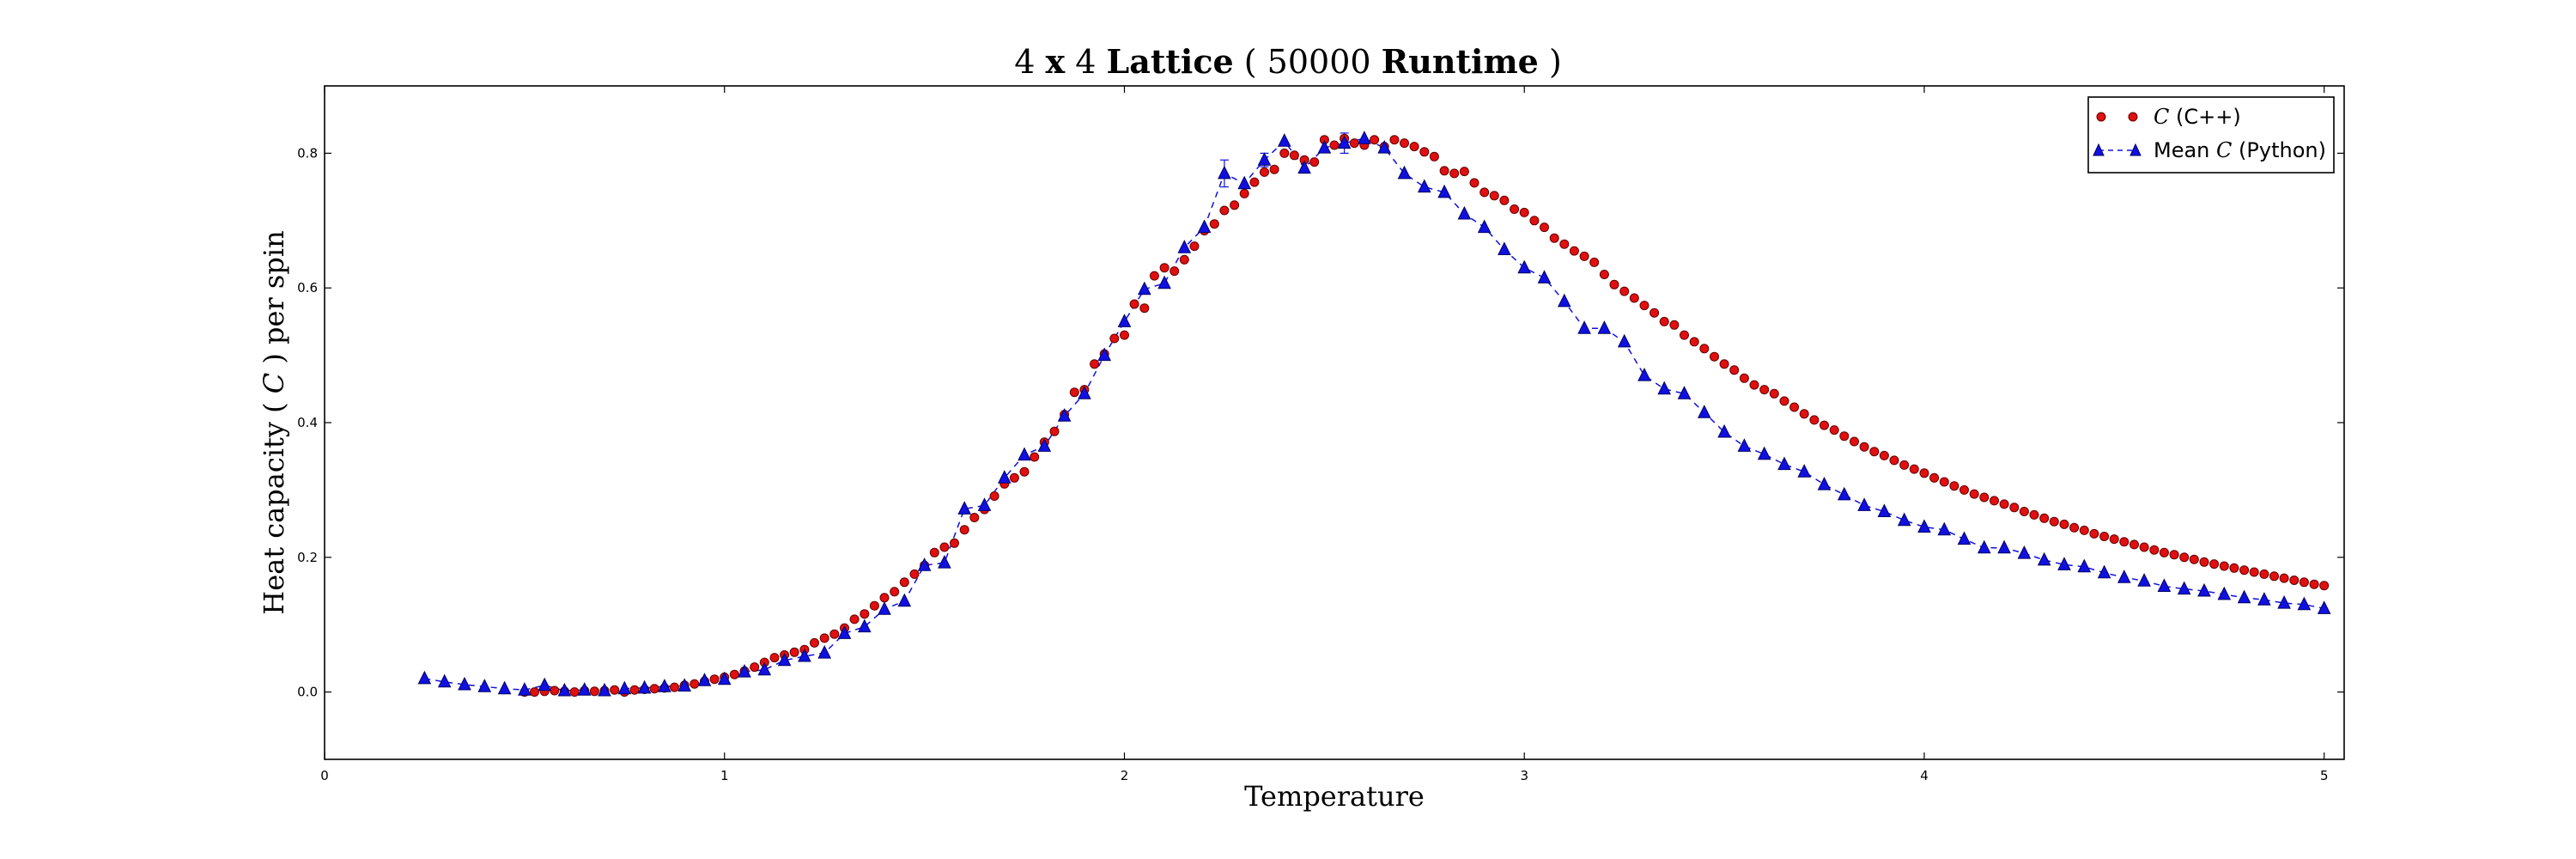 The width and height of the screenshot is (2576, 859). What do you see at coordinates (1288, 62) in the screenshot?
I see `chart-title: 4 x 4 Lattice ( 50000 Runtime )` at bounding box center [1288, 62].